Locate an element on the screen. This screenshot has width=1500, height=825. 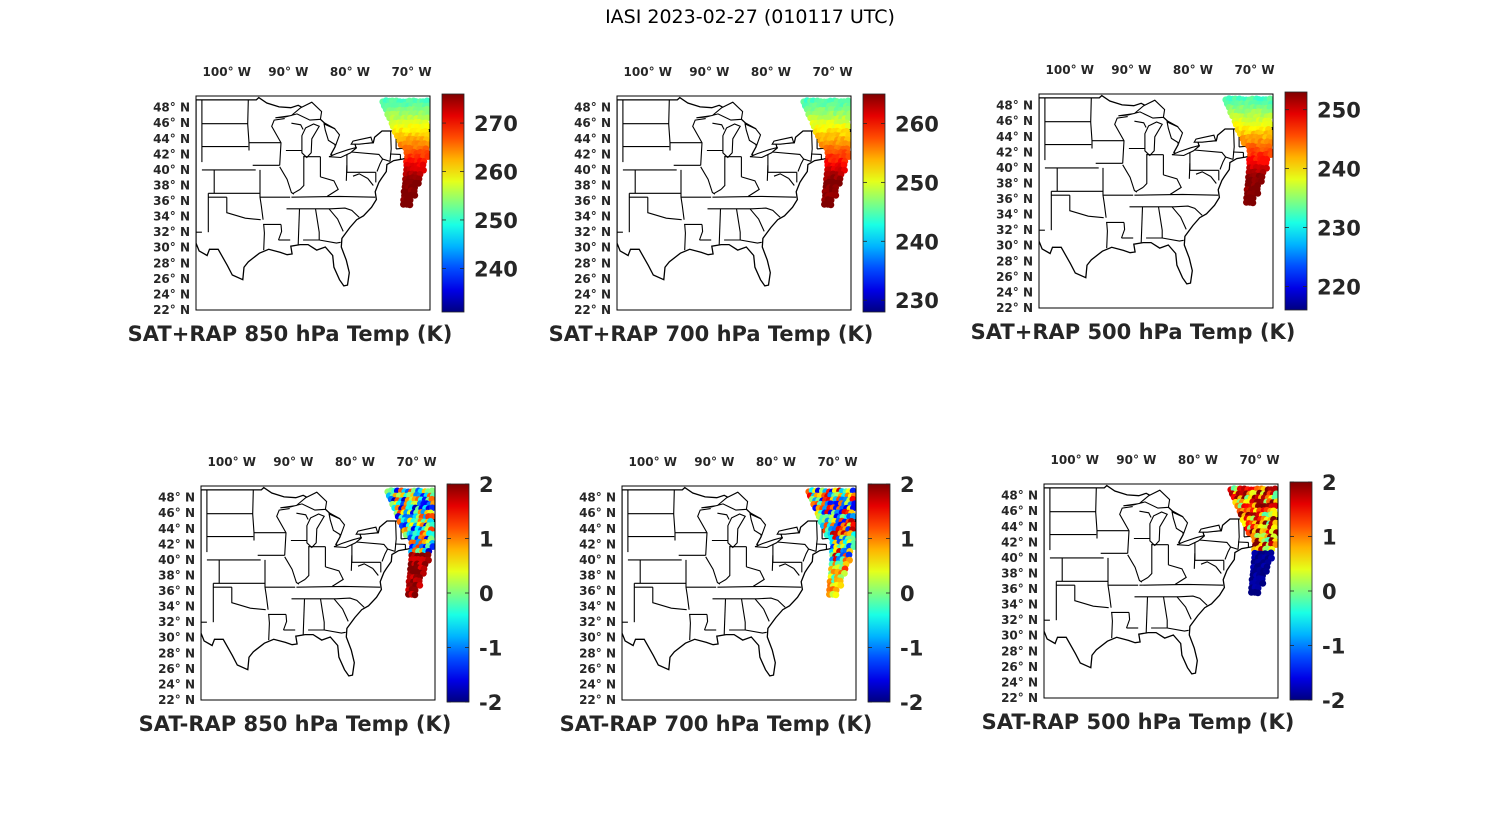
latitude-label: 48° N is located at coordinates (171, 108).